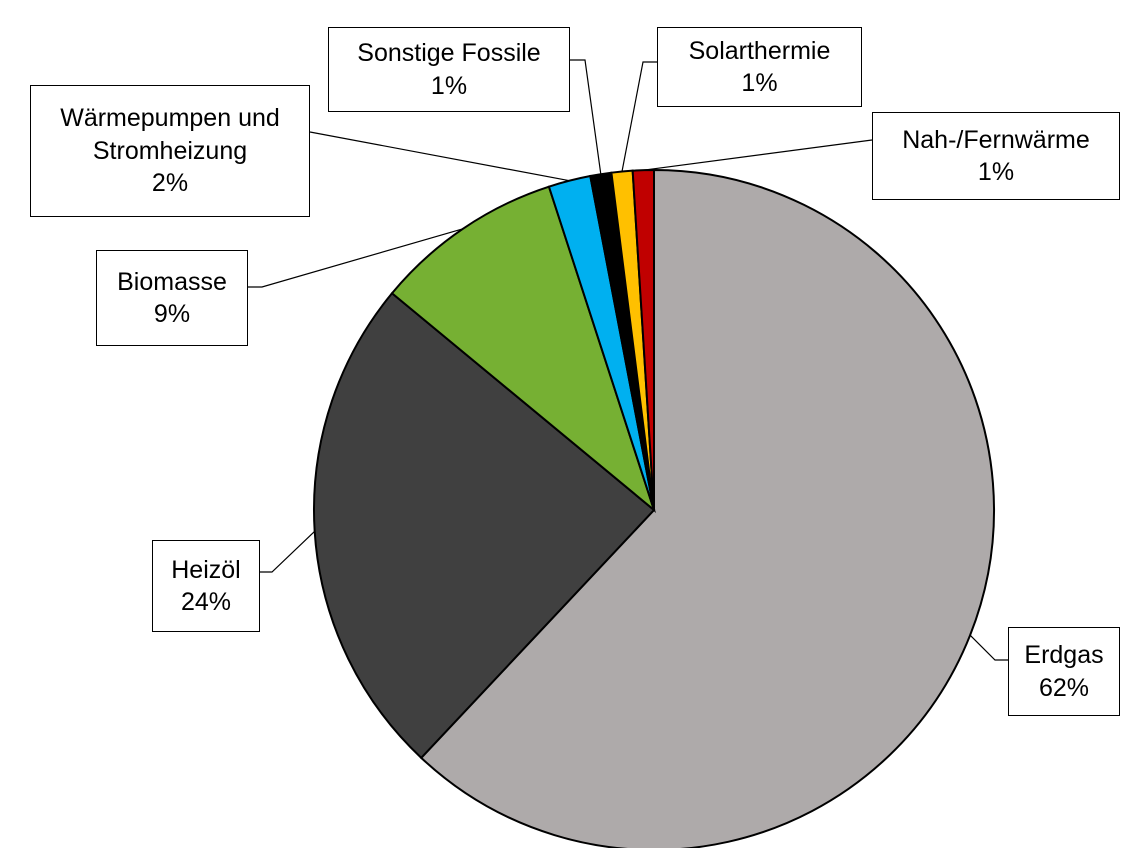  I want to click on label-name: Wärmepumpen und Stromheizung, so click(170, 134).